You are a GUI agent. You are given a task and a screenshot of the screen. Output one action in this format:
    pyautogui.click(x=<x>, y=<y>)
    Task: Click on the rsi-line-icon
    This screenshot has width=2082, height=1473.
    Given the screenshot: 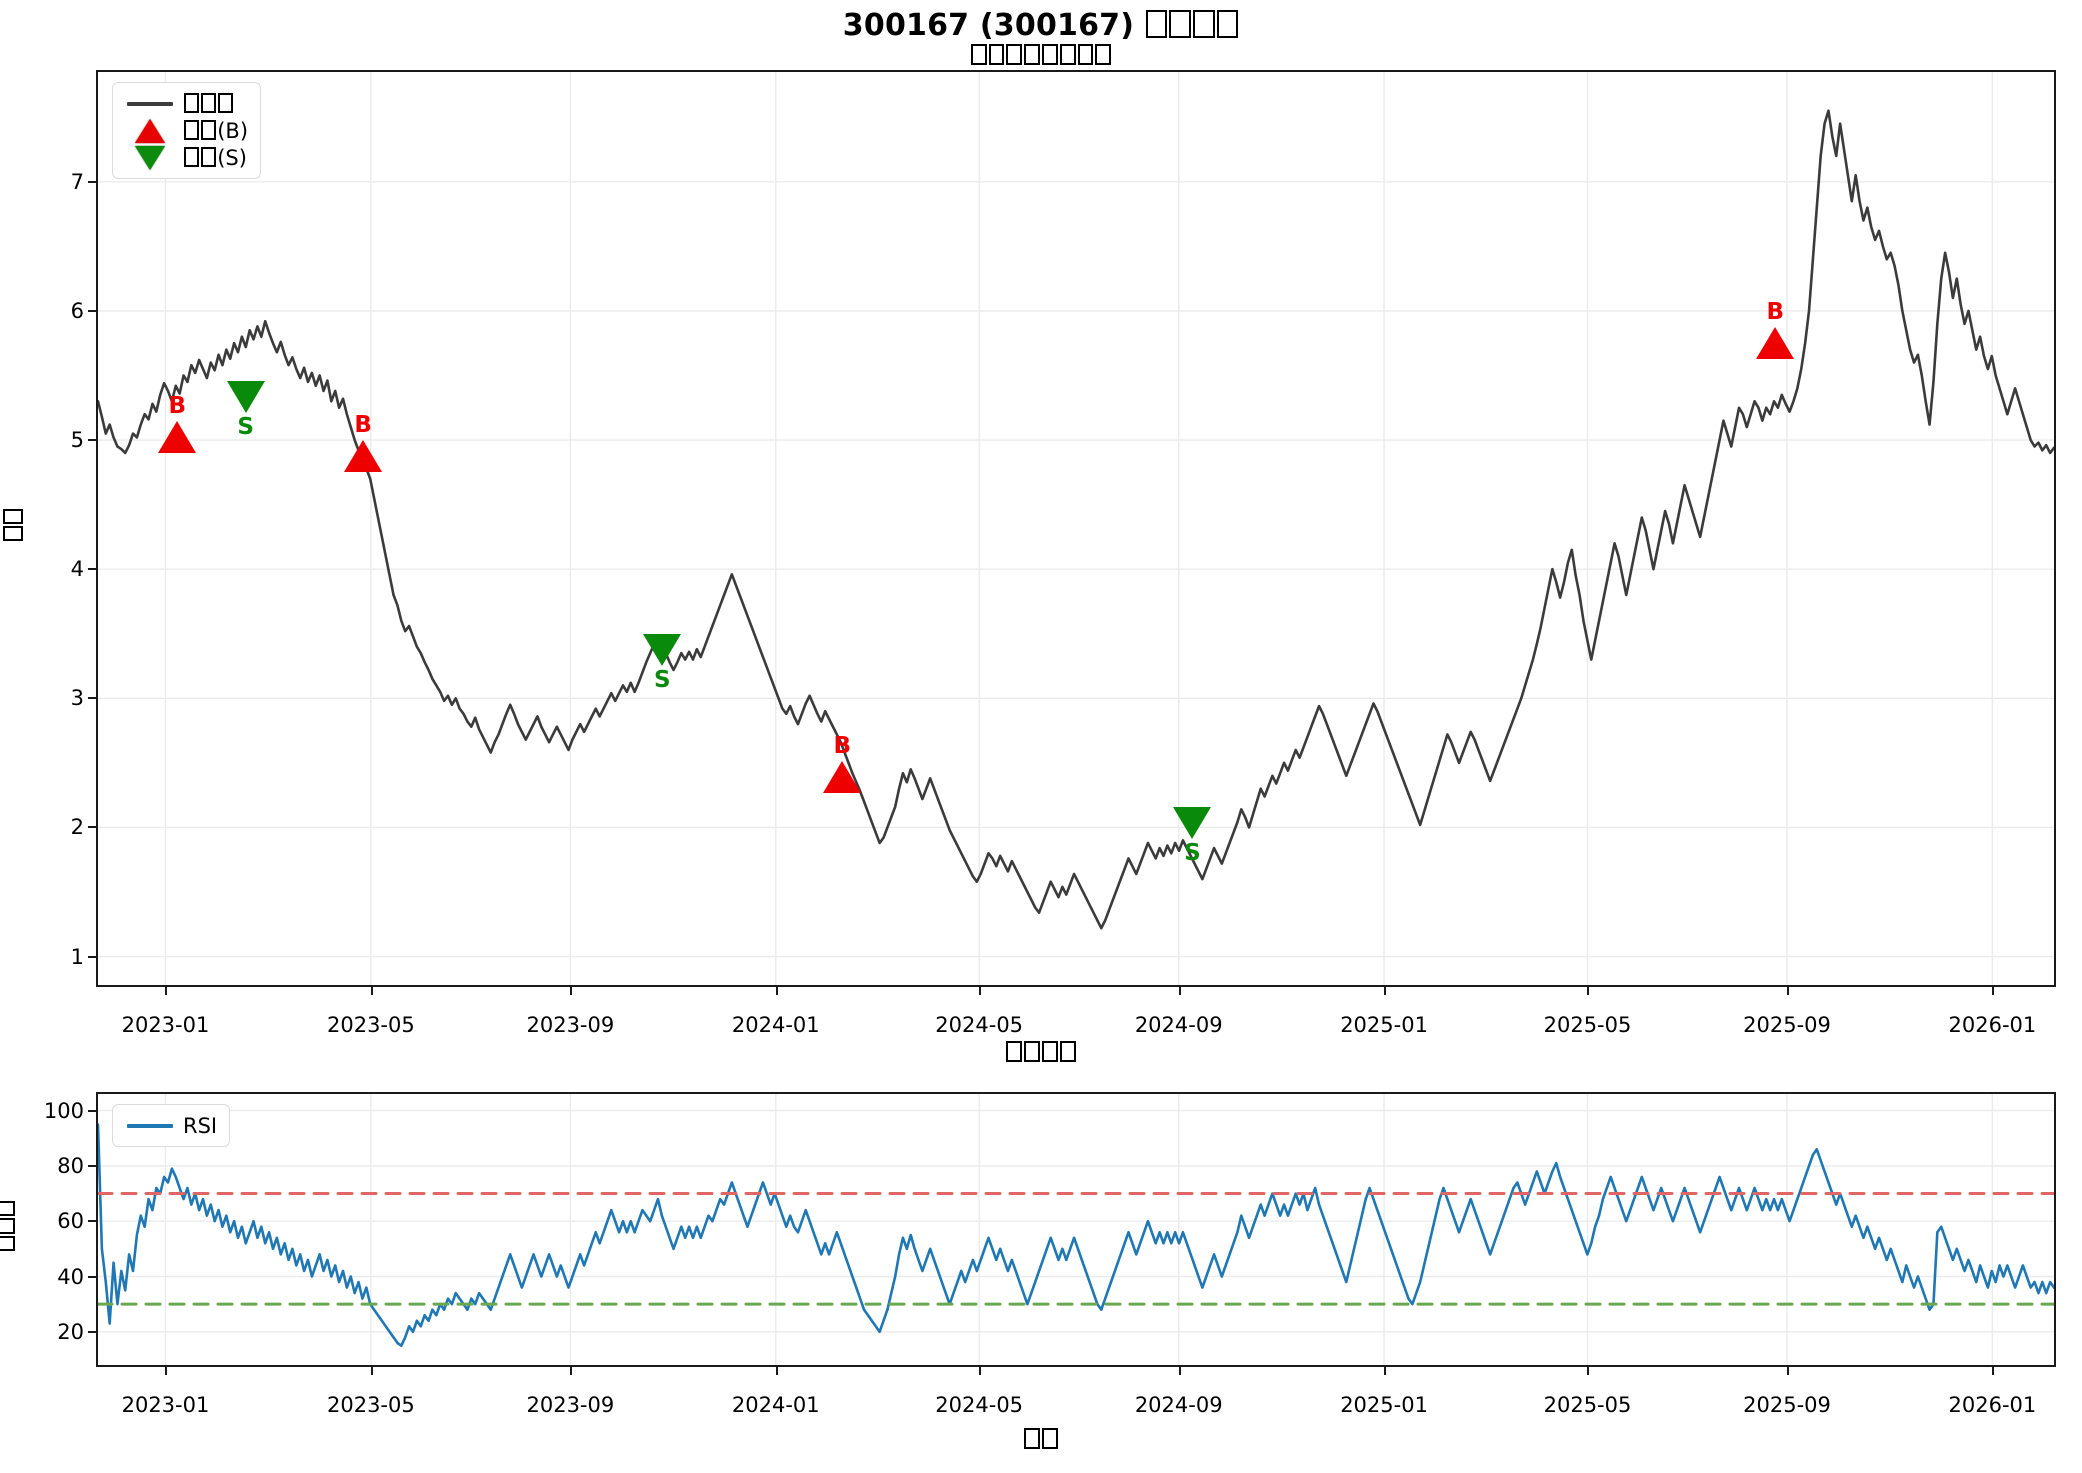 What is the action you would take?
    pyautogui.click(x=150, y=1125)
    